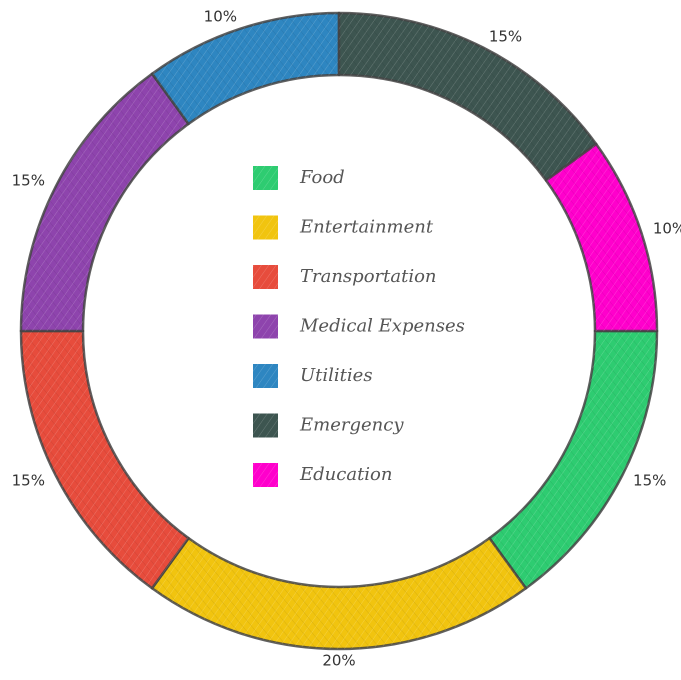 This screenshot has height=680, width=681. I want to click on slice-medical-expenses, so click(104, 202).